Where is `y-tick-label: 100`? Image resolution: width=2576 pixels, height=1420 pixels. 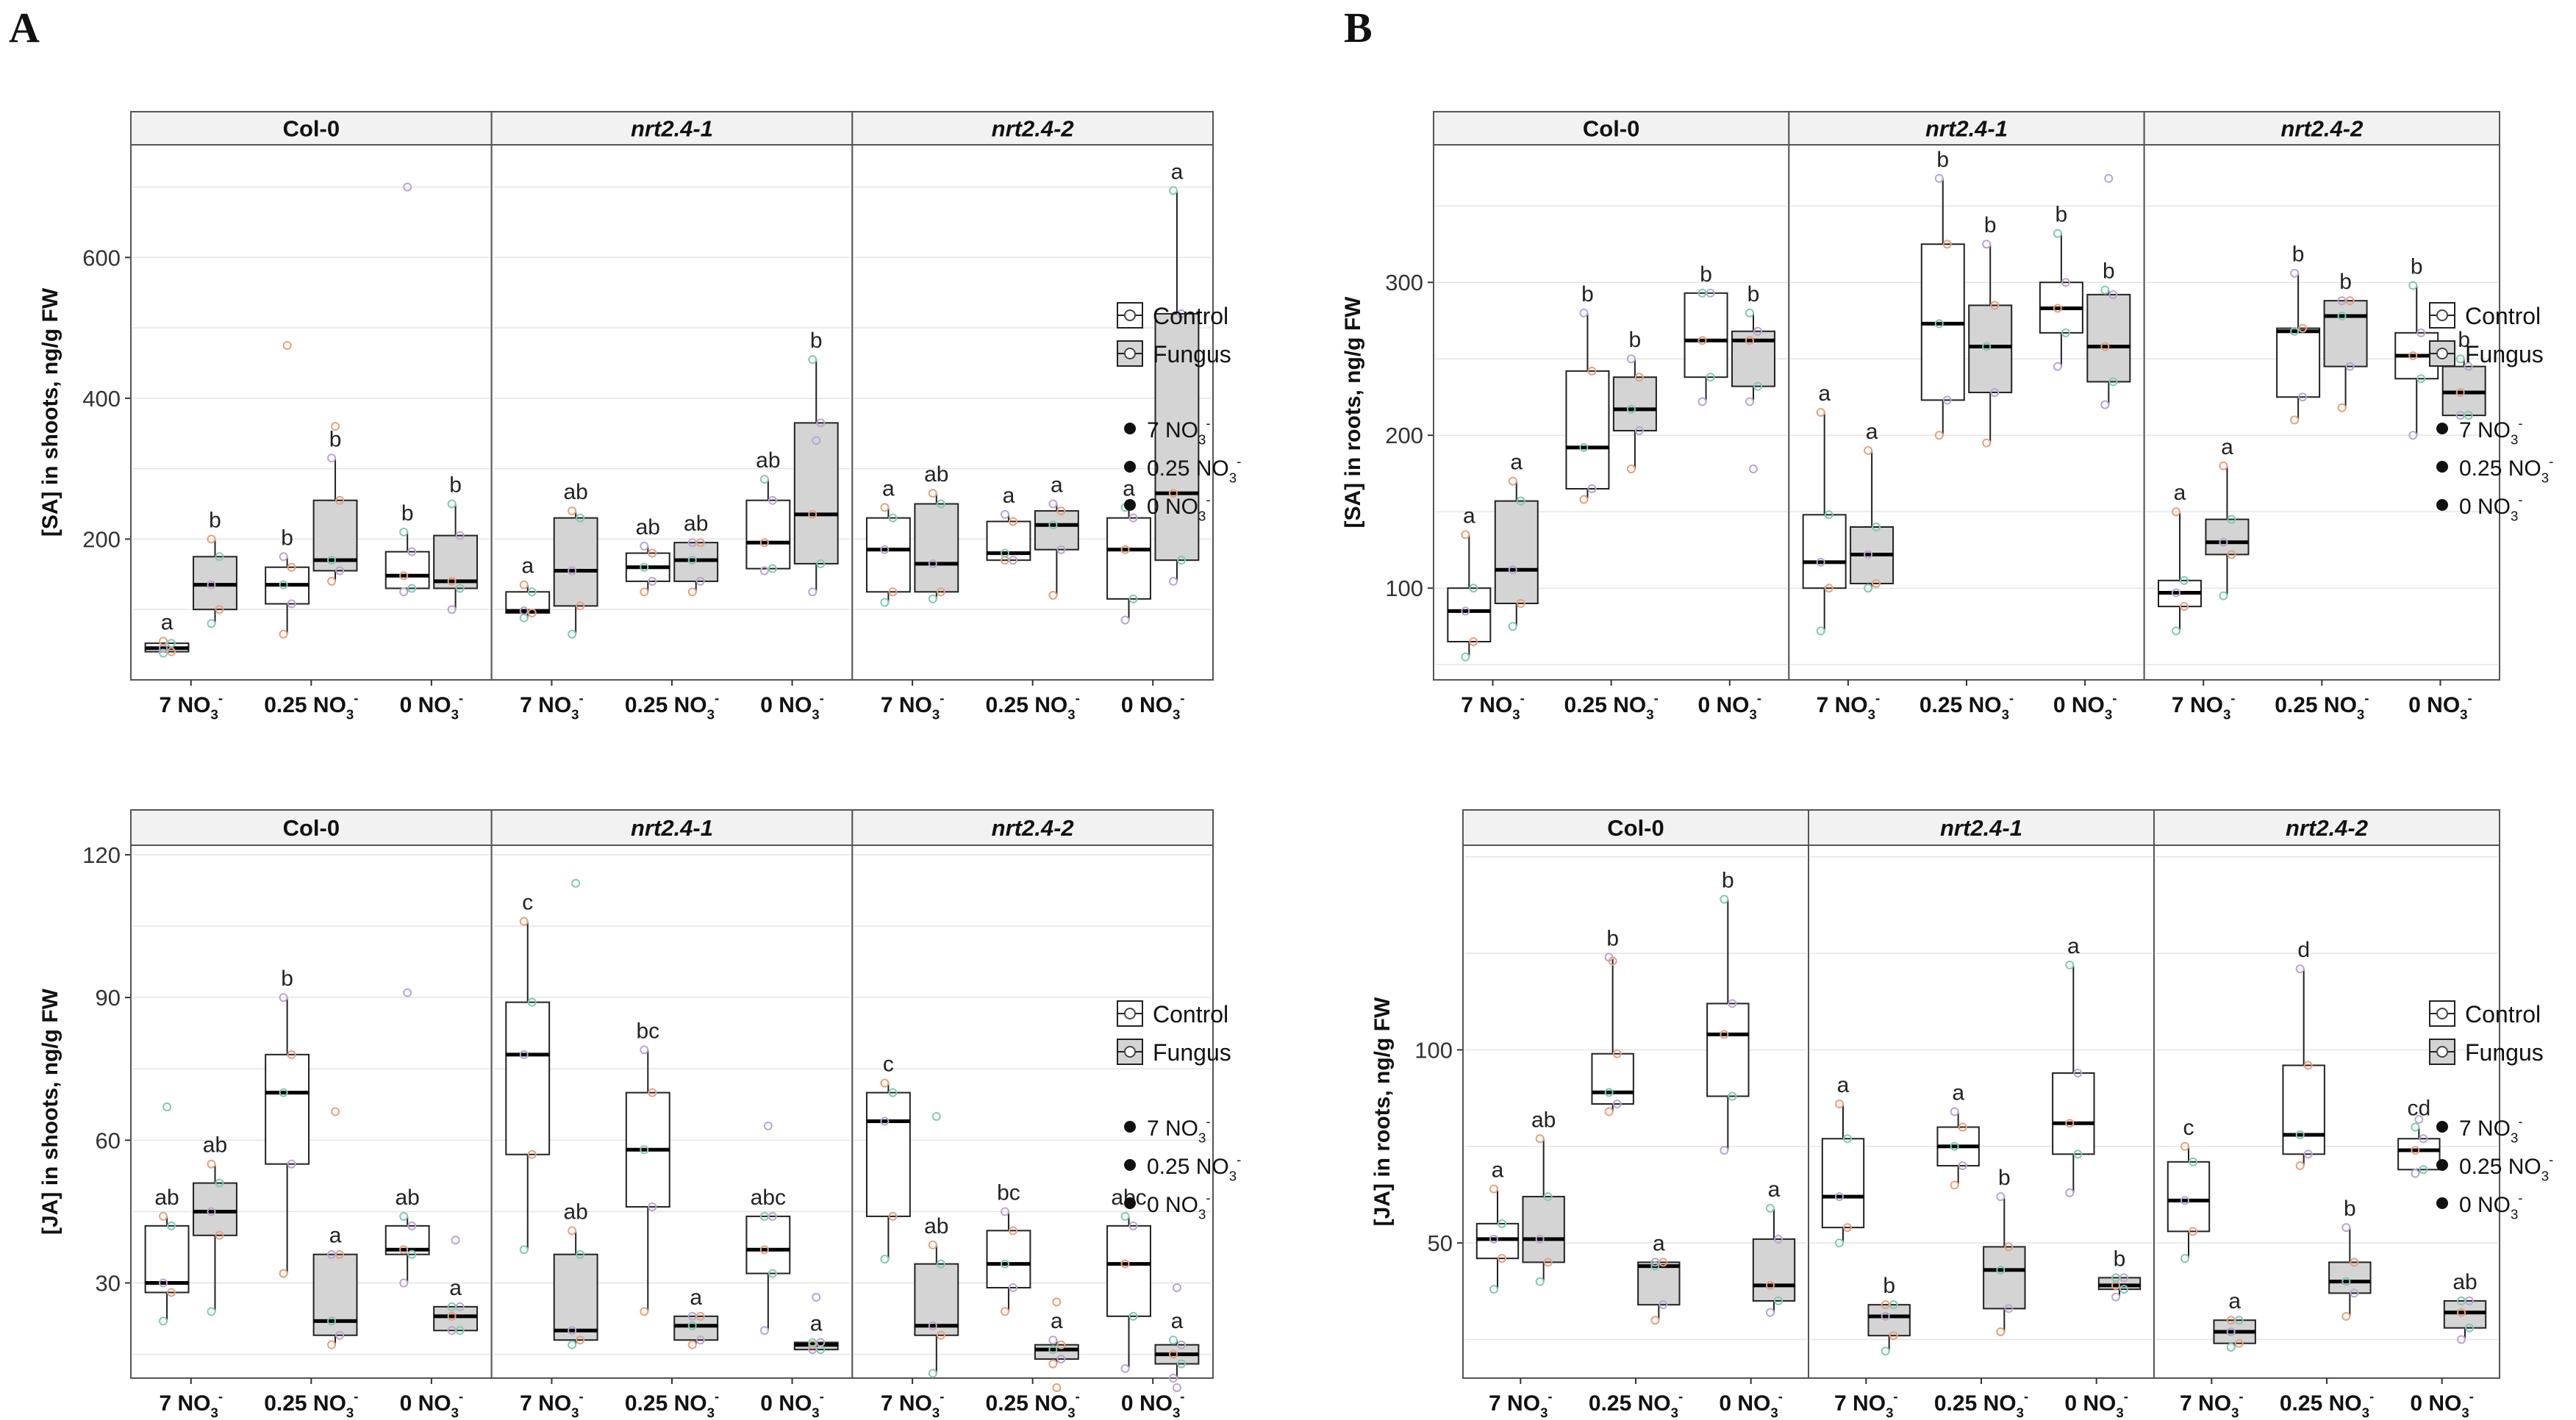
y-tick-label: 100 is located at coordinates (1404, 588).